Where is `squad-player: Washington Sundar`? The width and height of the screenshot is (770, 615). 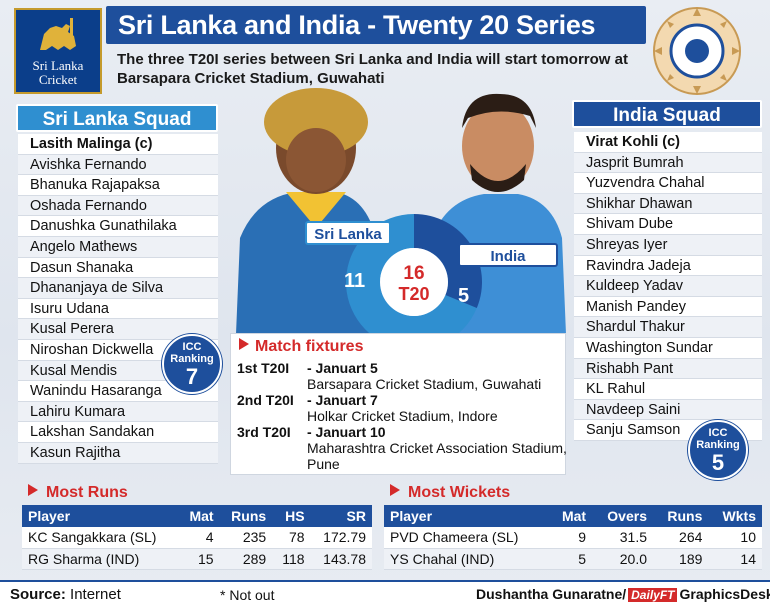
squad-player: Washington Sundar is located at coordinates (668, 348).